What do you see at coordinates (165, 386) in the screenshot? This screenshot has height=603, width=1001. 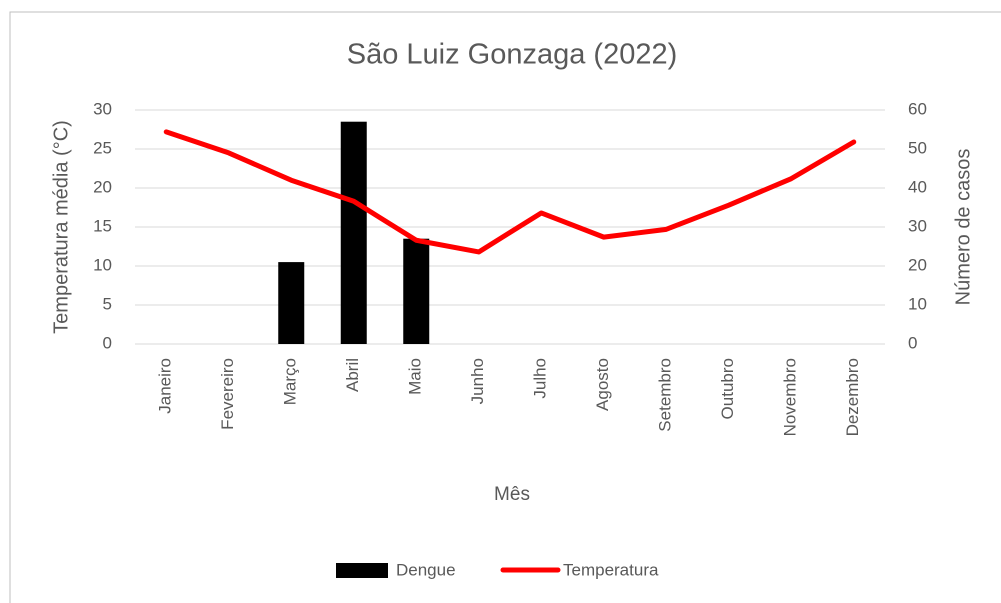 I see `x-tick-label: Janeiro` at bounding box center [165, 386].